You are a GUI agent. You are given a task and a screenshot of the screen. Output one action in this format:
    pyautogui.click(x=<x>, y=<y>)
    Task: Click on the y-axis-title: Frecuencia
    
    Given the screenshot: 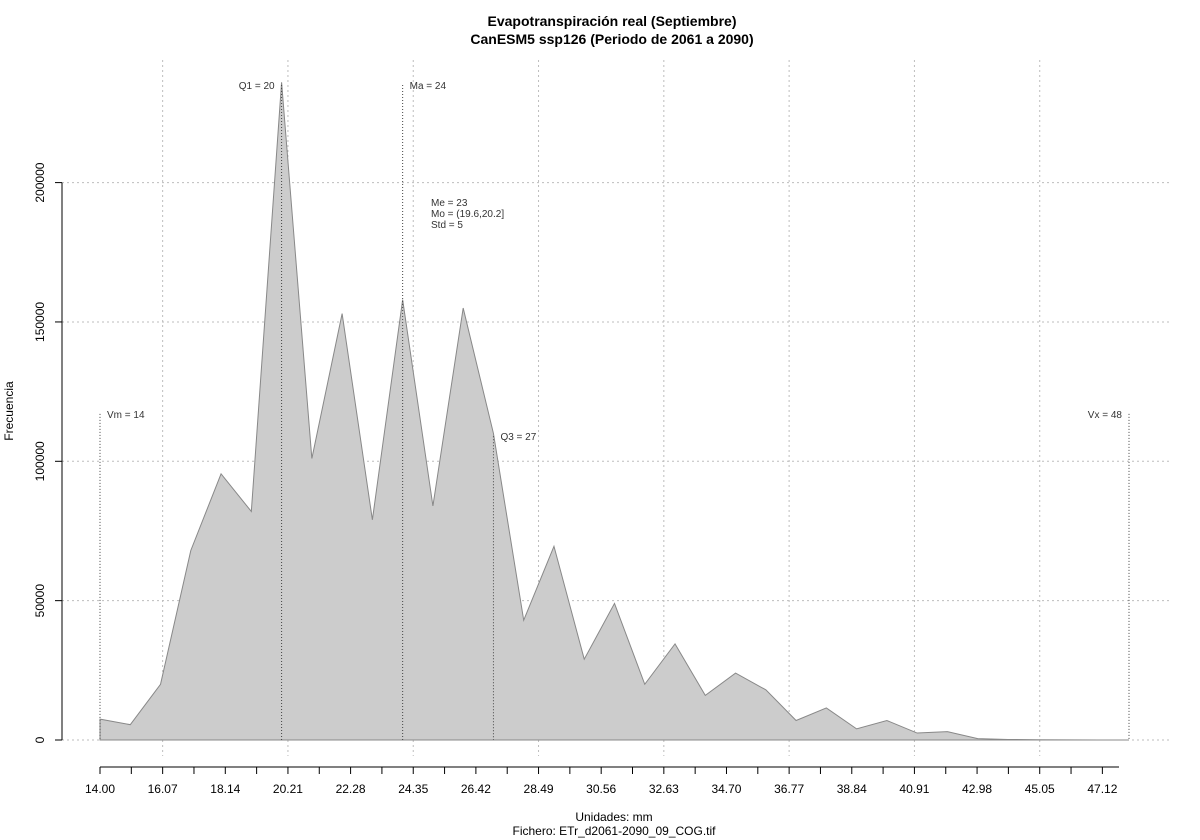 What is the action you would take?
    pyautogui.click(x=9, y=411)
    